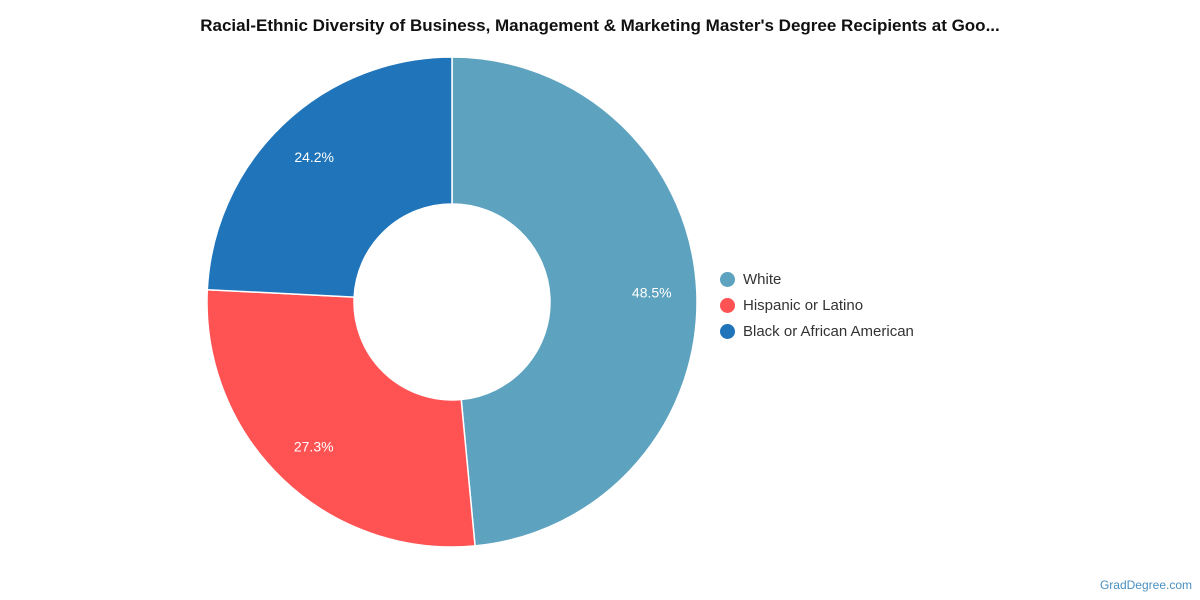  What do you see at coordinates (329, 177) in the screenshot?
I see `slice-black-or-african-american` at bounding box center [329, 177].